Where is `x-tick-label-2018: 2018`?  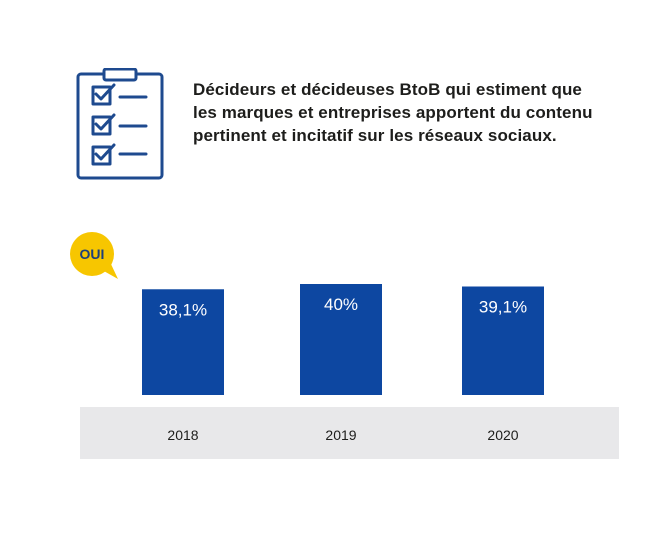
x-tick-label-2018: 2018 is located at coordinates (182, 435).